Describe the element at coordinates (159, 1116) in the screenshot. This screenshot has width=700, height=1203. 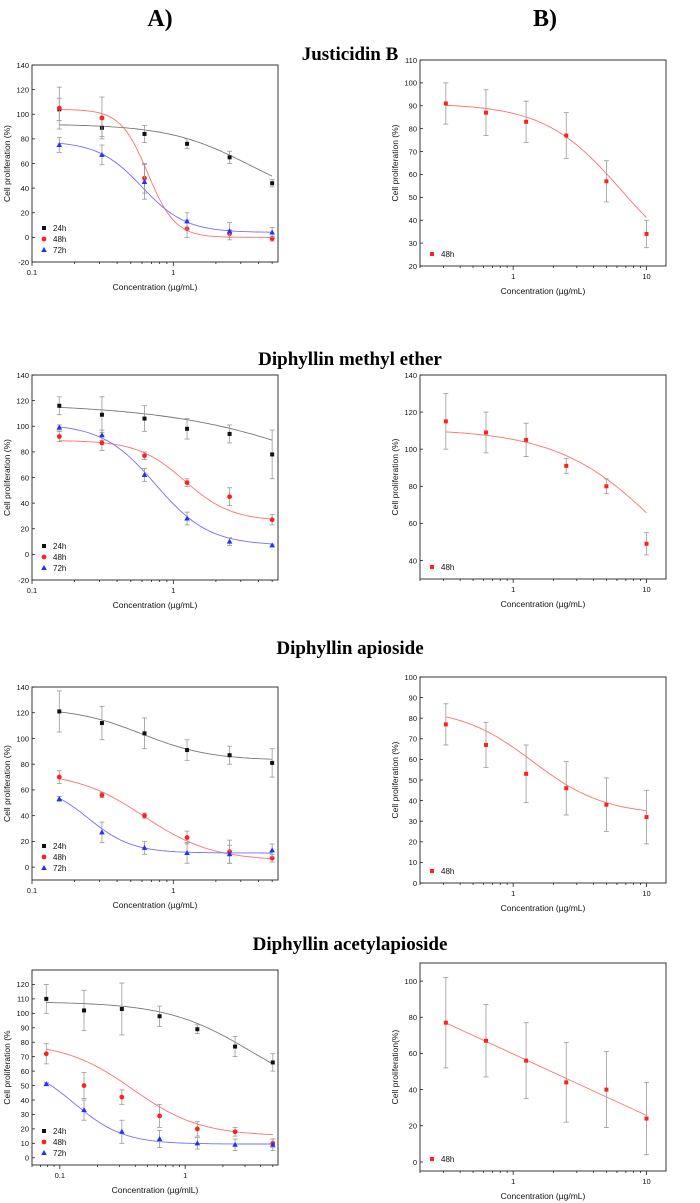
I see `point-48h: 48h: 0.63 → 29` at that location.